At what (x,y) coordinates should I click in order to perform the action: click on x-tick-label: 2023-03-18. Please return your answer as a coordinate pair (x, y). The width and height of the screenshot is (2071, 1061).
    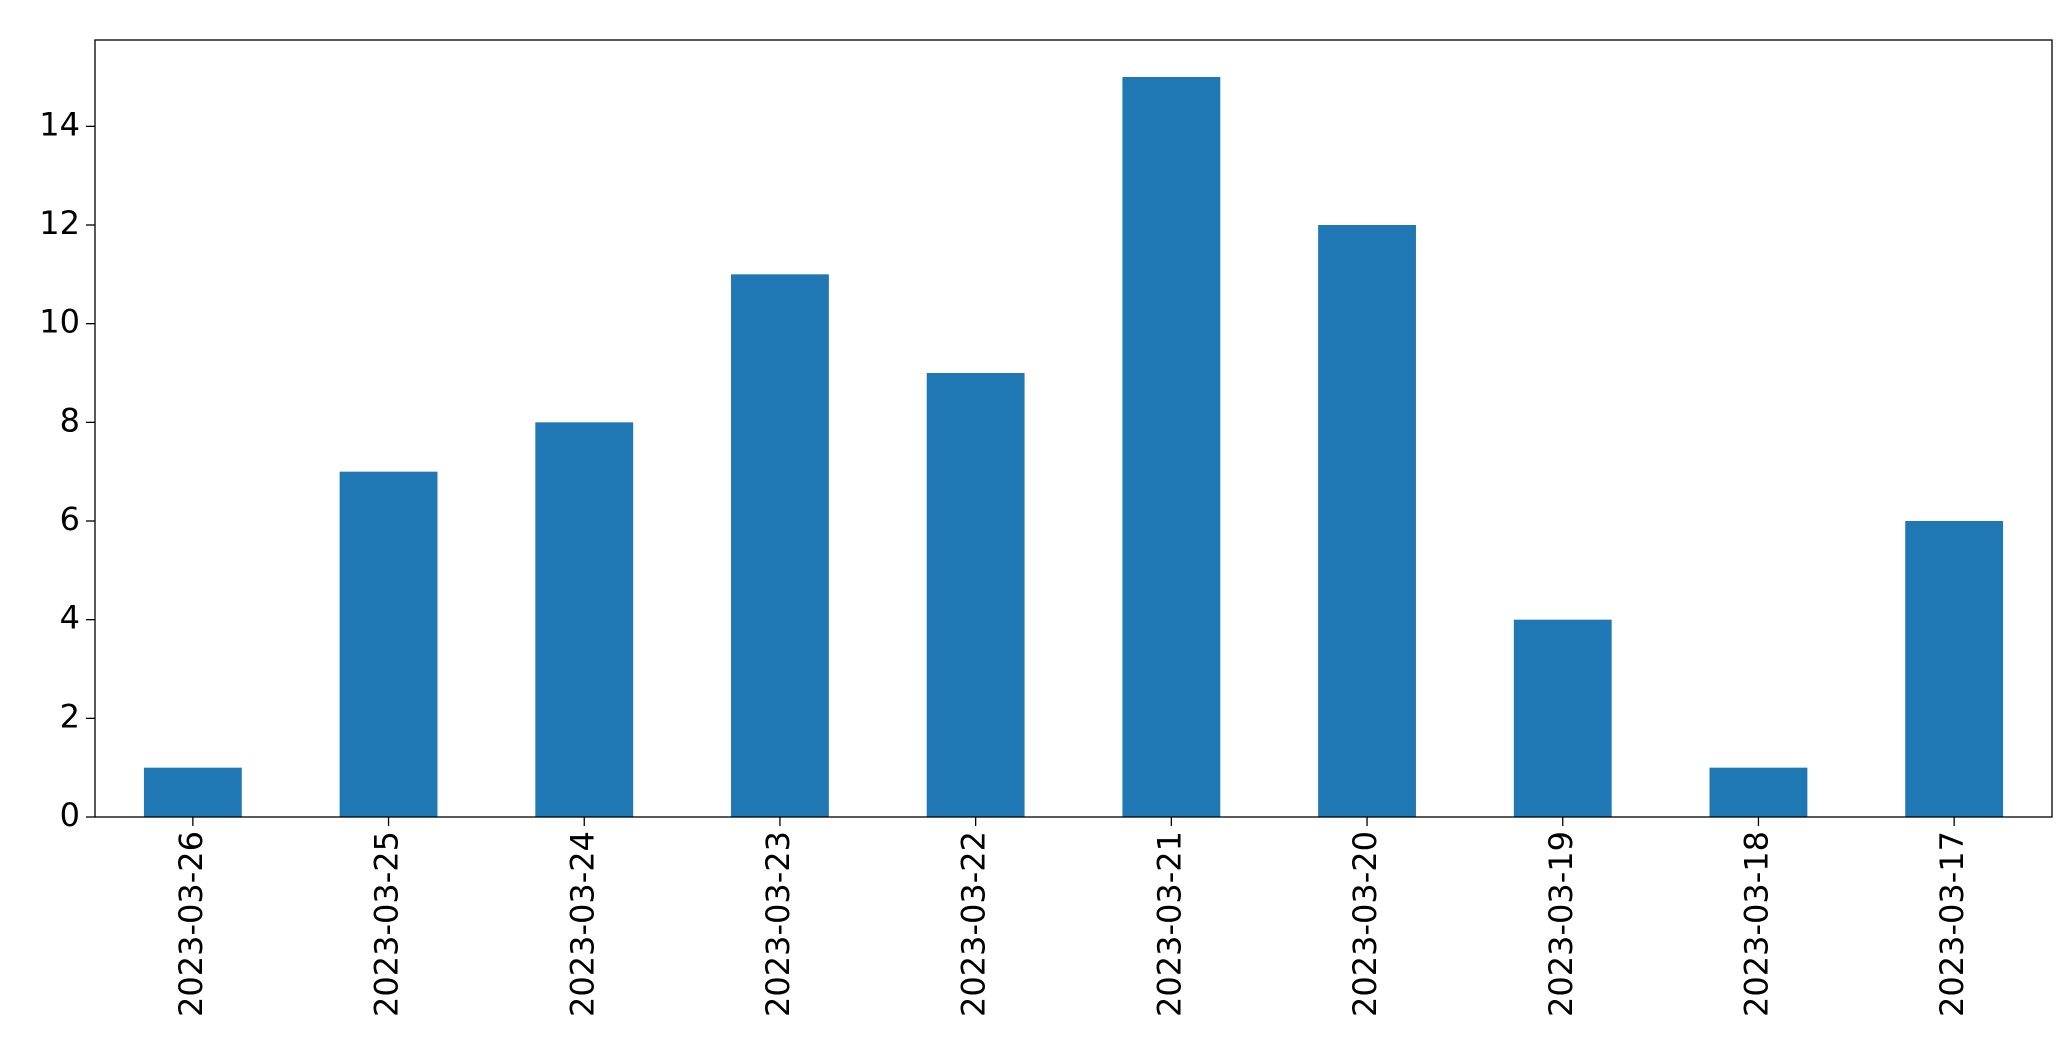
    Looking at the image, I should click on (1756, 924).